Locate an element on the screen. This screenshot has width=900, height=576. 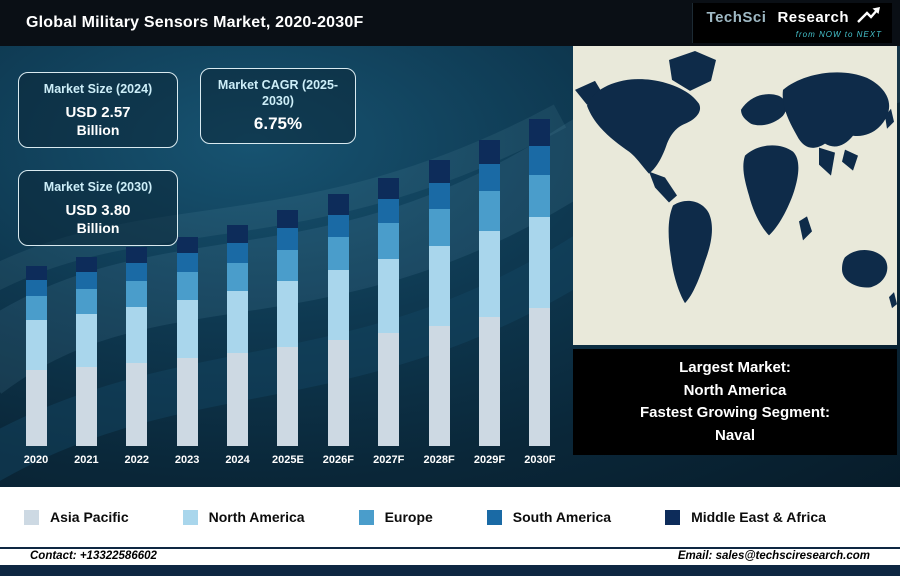
chart-column-2030f: 2030F is located at coordinates (540, 292).